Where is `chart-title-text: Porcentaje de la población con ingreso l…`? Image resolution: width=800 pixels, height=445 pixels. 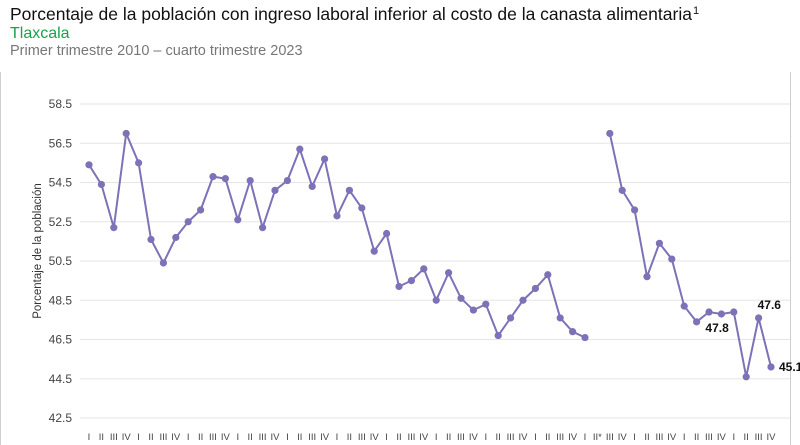
chart-title-text: Porcentaje de la población con ingreso l… is located at coordinates (351, 14).